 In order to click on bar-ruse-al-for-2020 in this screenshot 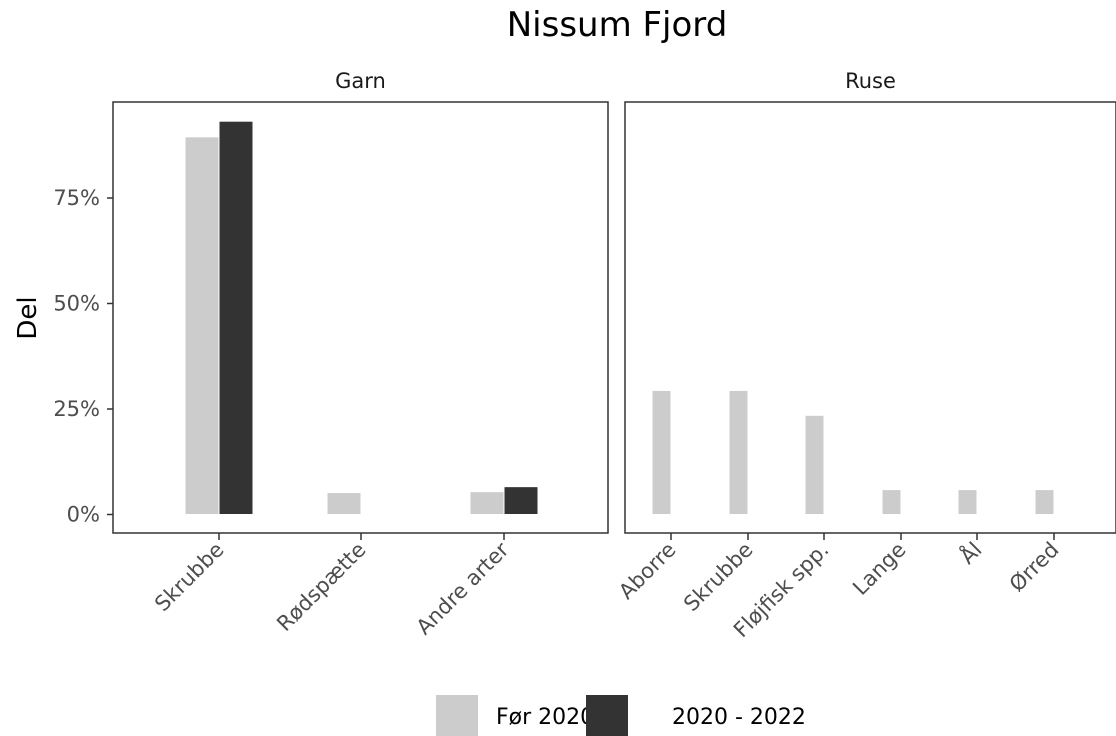, I will do `click(967, 502)`.